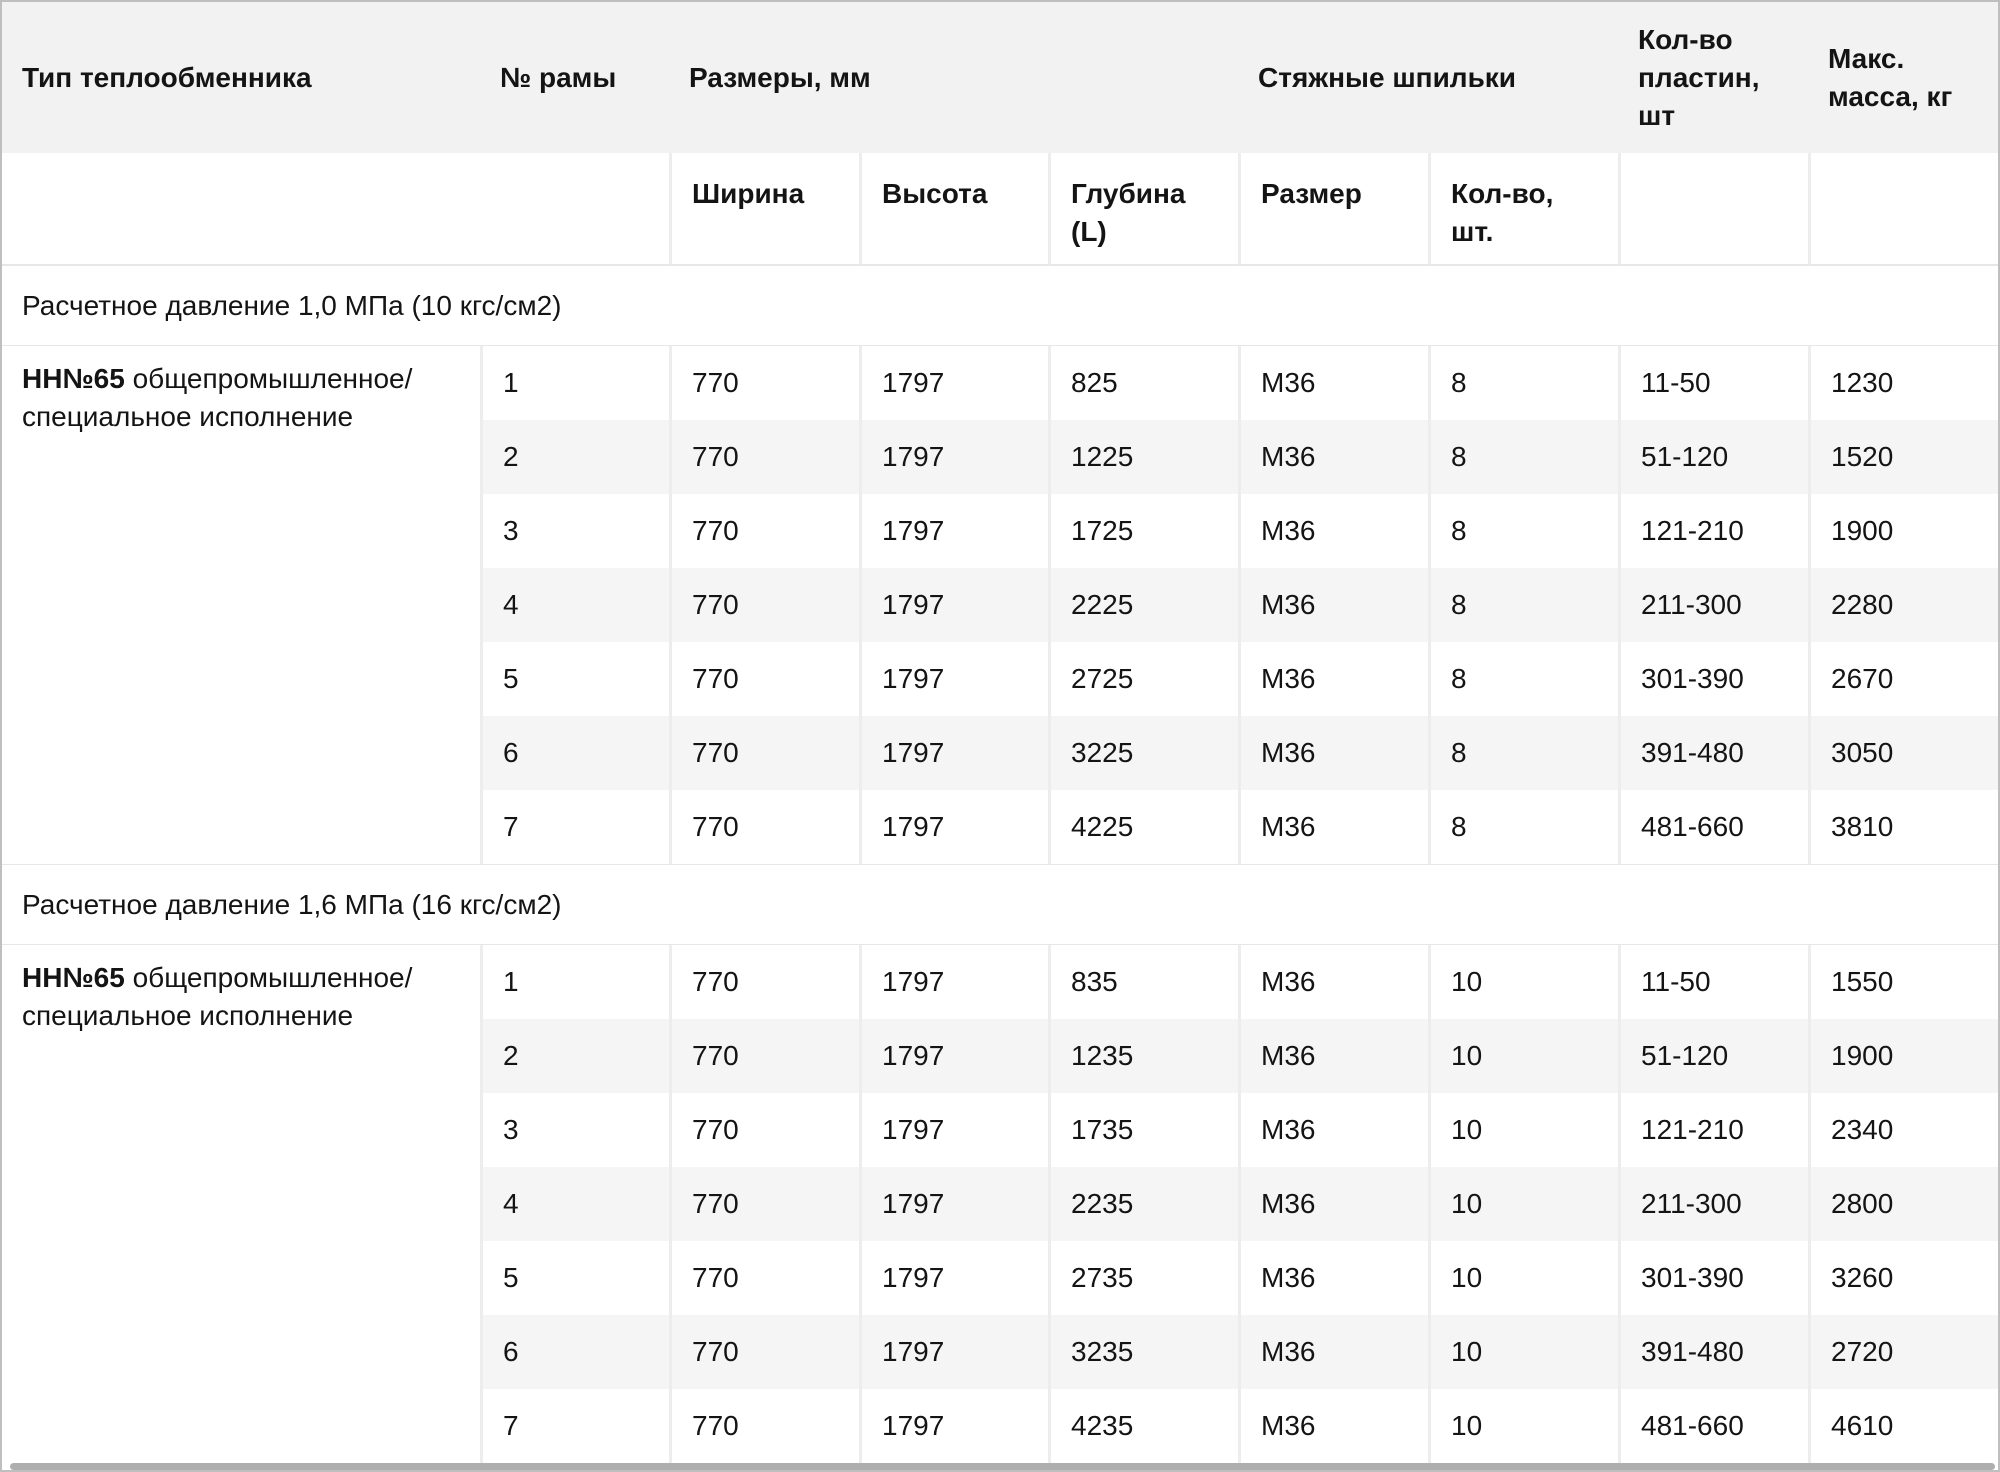 This screenshot has width=2000, height=1472. Describe the element at coordinates (574, 1130) in the screenshot. I see `cell-frame-number: 3` at that location.